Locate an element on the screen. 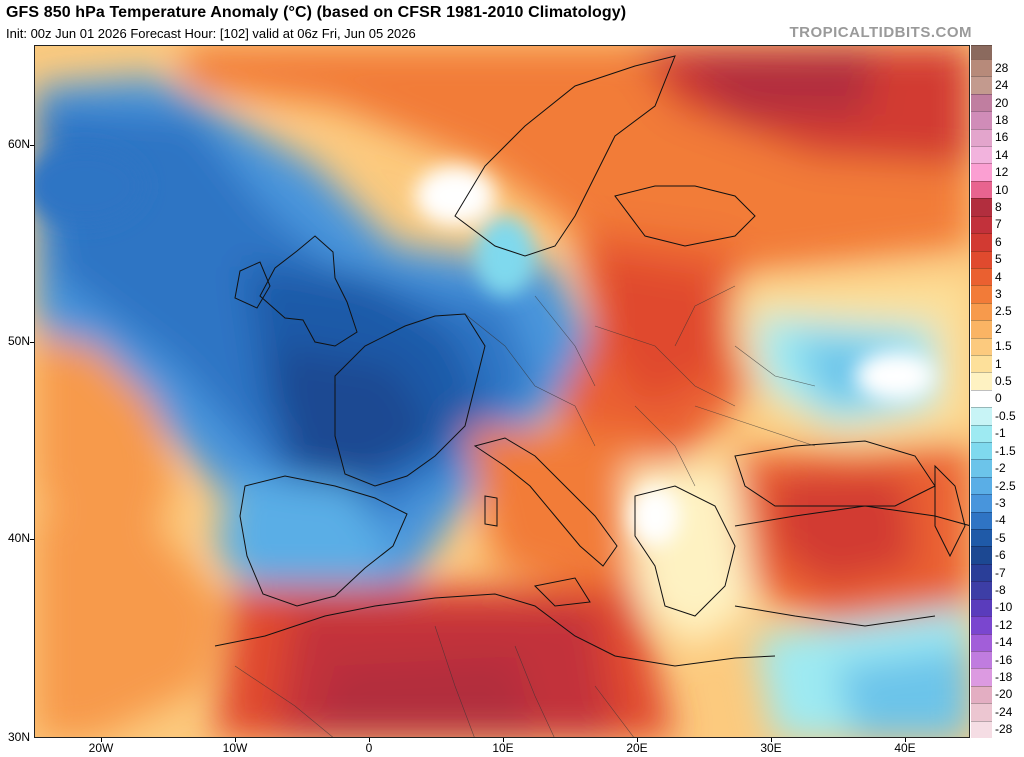 The width and height of the screenshot is (1024, 757). legend-entry: 1 is located at coordinates (997, 363).